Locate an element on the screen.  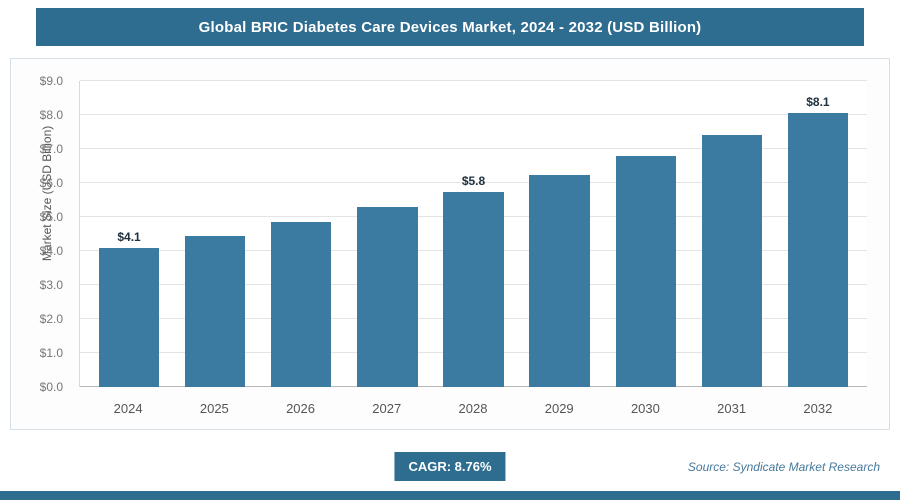
y-axis: $0.0 $1.0 $2.0 $3.0 $4.0 $5.0 $6.0 $7.0 $8.0 $9.0 is located at coordinates (41, 234).